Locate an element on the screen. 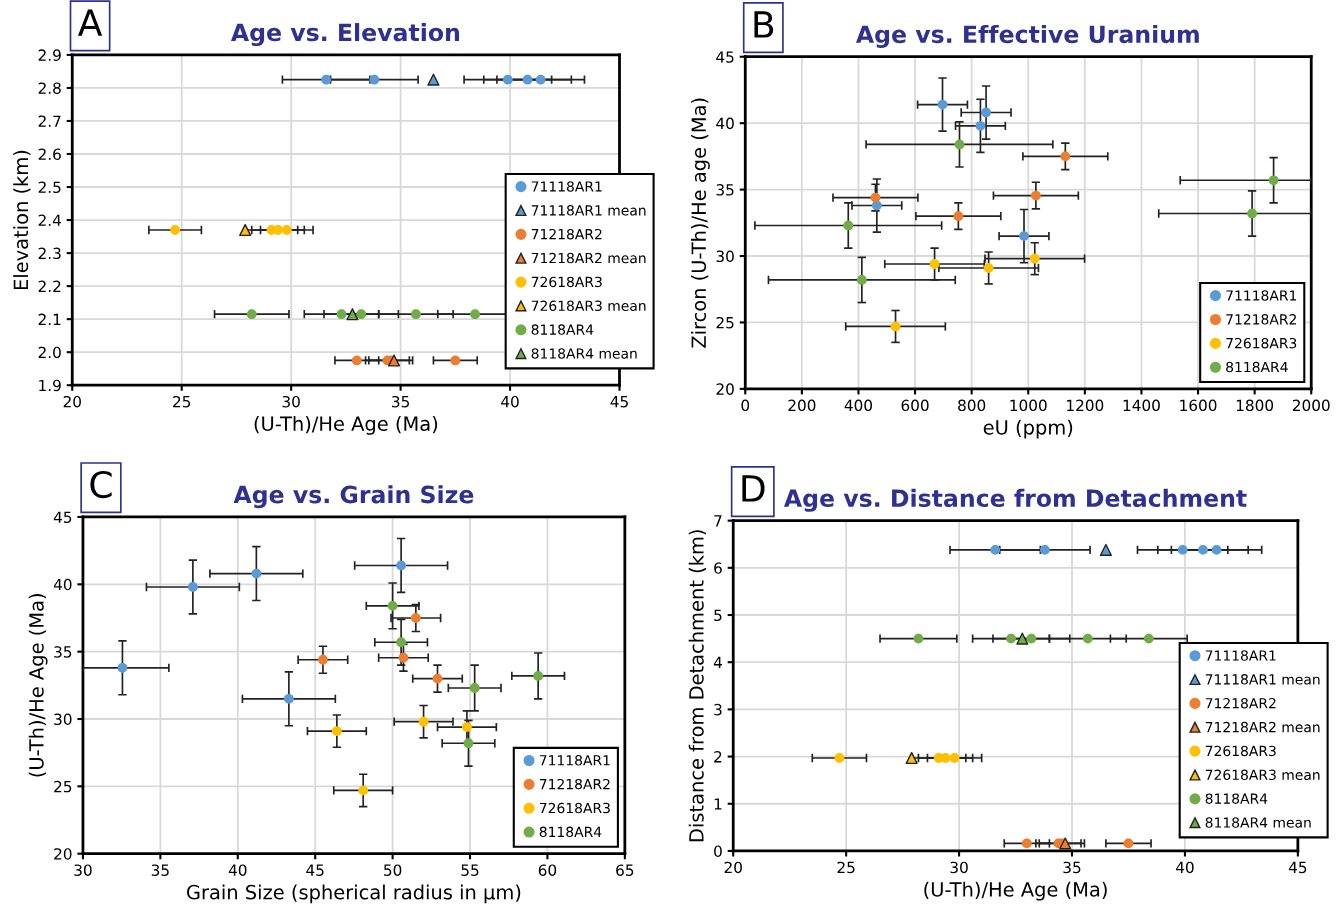 This screenshot has width=1338, height=915. y-tick-label: 5 is located at coordinates (718, 615).